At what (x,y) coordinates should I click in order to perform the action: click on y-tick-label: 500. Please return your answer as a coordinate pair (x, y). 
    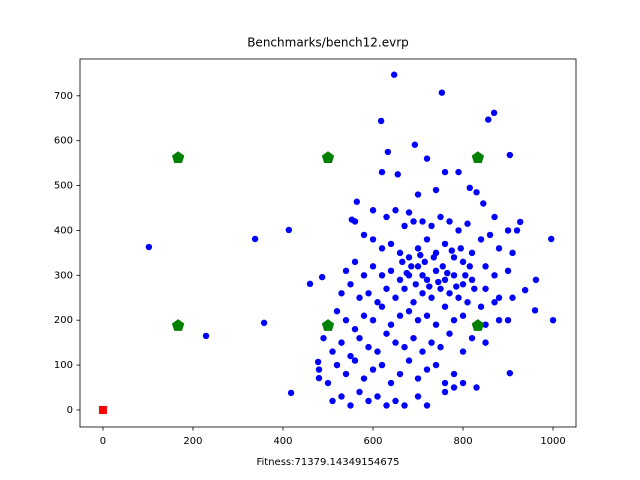
    Looking at the image, I should click on (63, 186).